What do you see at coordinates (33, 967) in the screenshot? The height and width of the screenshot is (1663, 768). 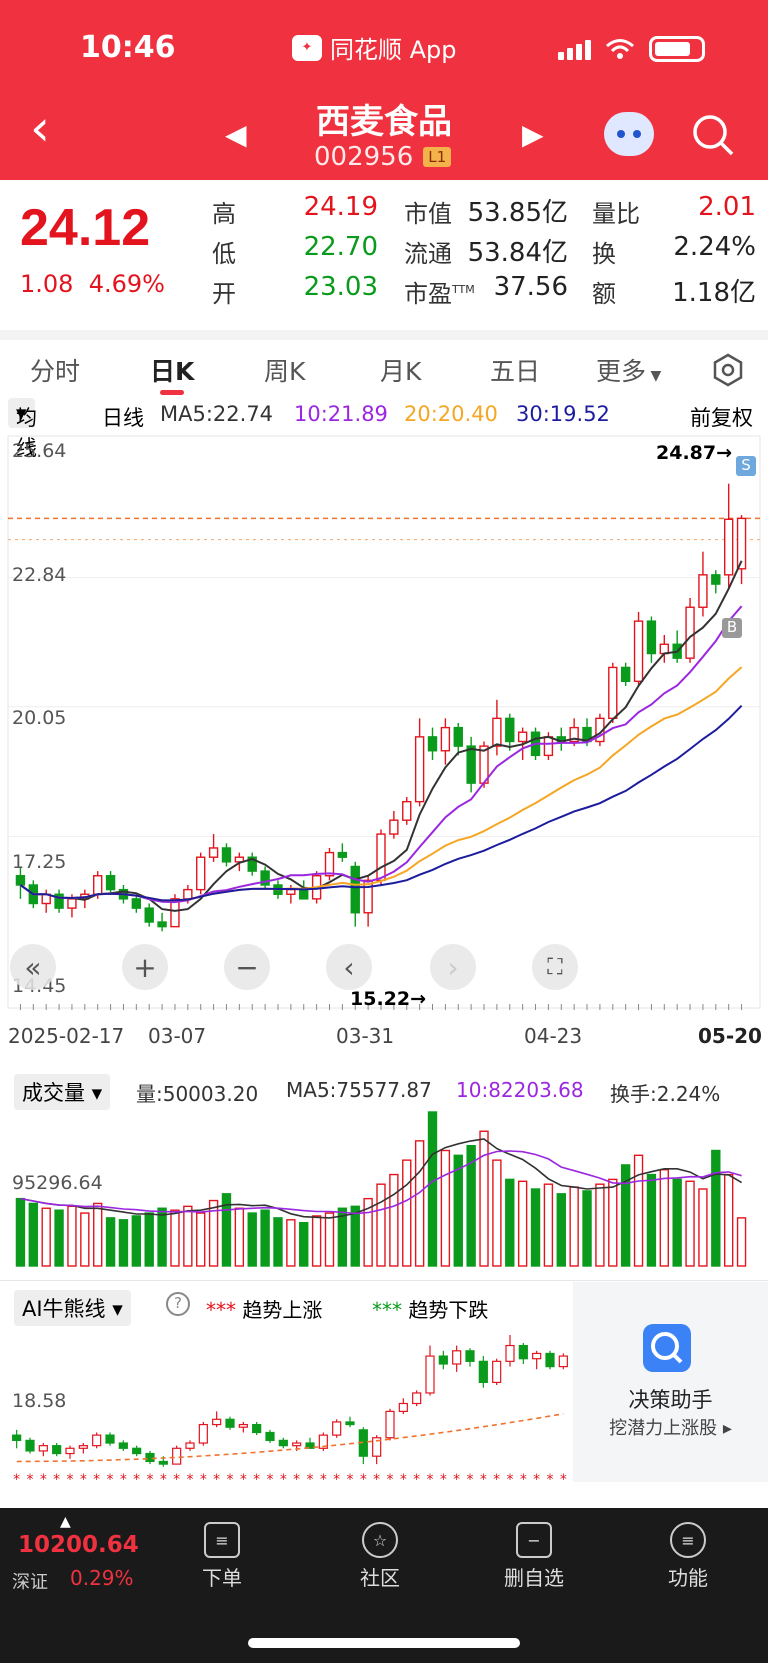 I see `rewind-button: «` at bounding box center [33, 967].